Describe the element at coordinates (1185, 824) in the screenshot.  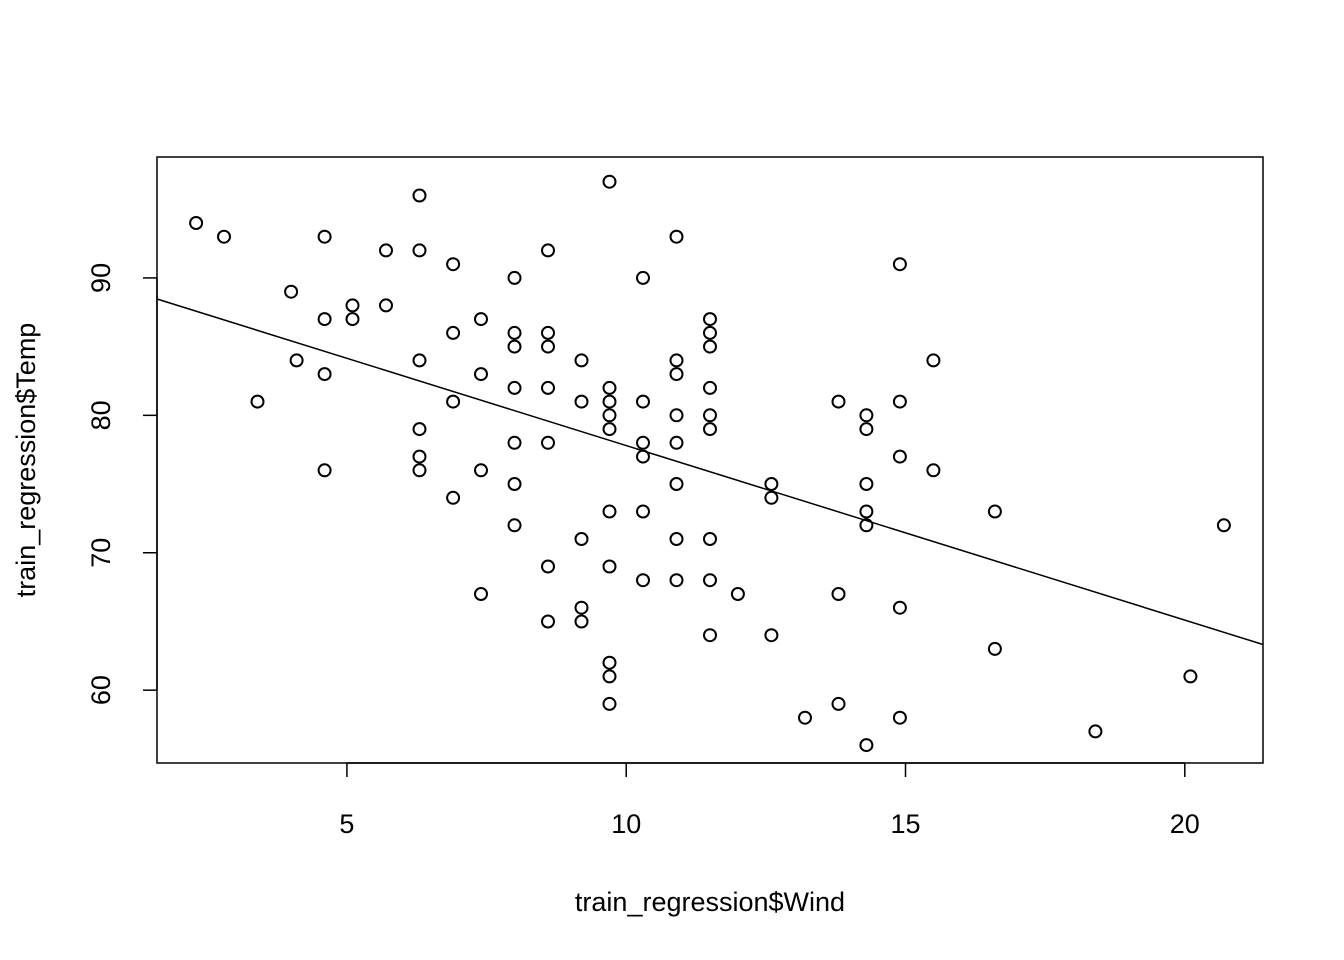
I see `x-tick-label: 20` at that location.